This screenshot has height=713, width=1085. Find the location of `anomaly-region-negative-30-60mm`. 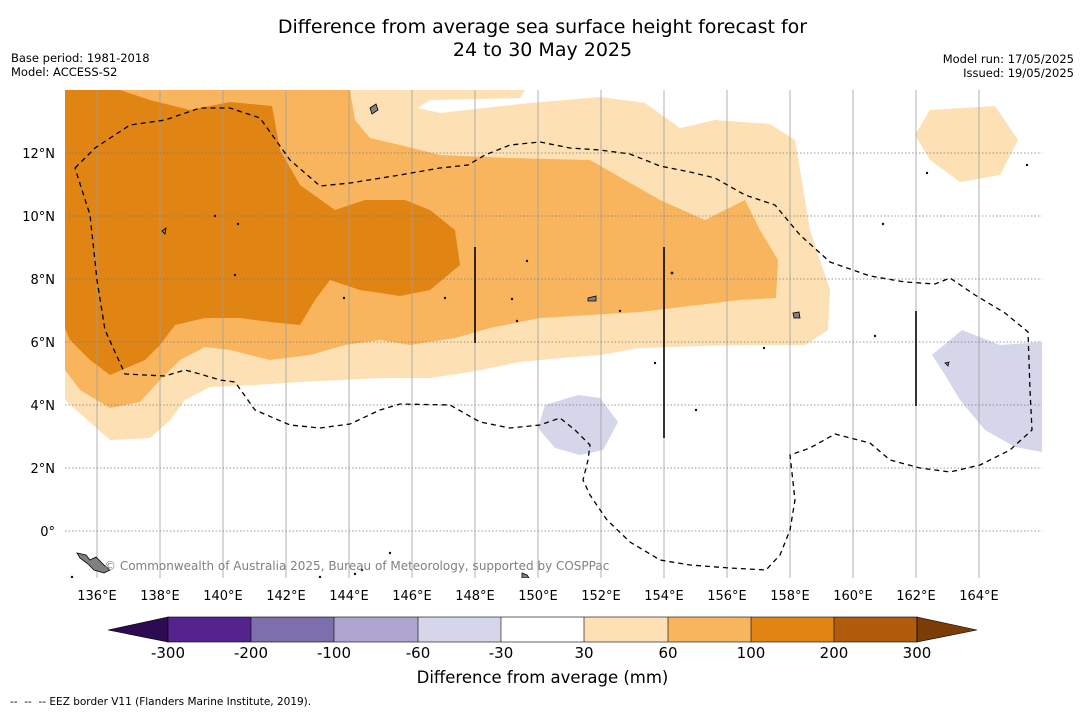

anomaly-region-negative-30-60mm is located at coordinates (578, 425).